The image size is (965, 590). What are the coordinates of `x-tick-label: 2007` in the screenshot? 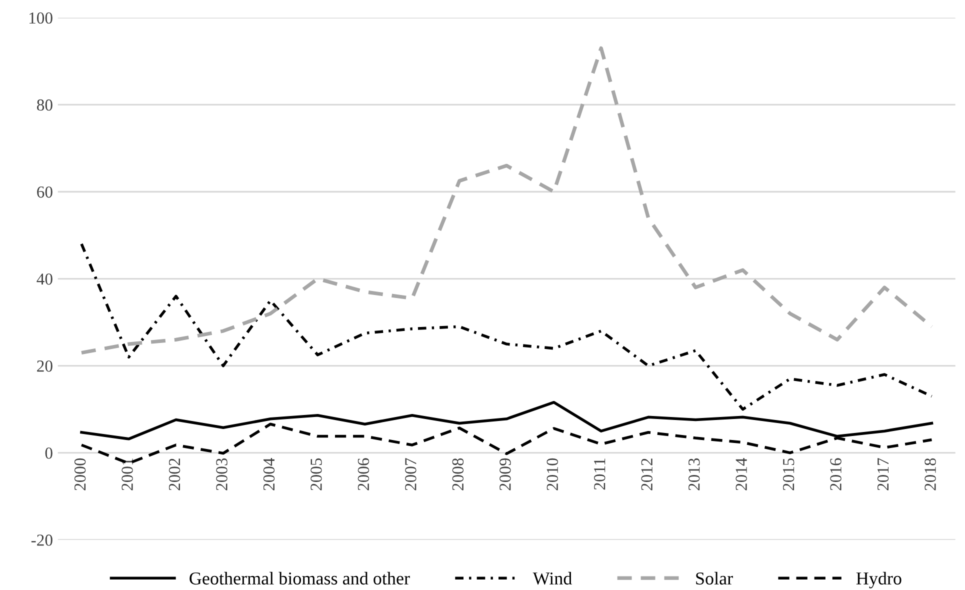 It's located at (410, 474).